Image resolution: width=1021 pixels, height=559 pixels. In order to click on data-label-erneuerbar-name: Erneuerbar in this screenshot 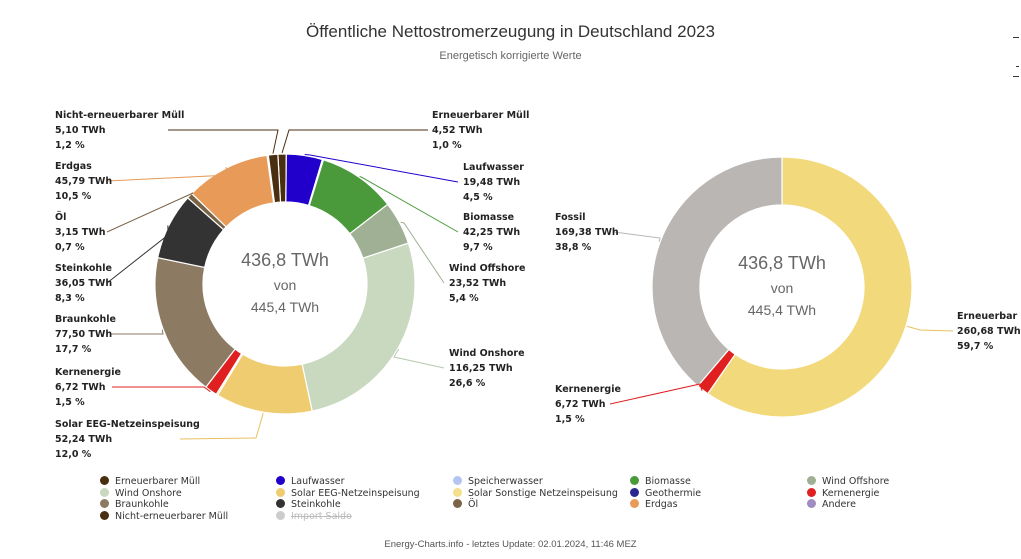, I will do `click(987, 316)`.